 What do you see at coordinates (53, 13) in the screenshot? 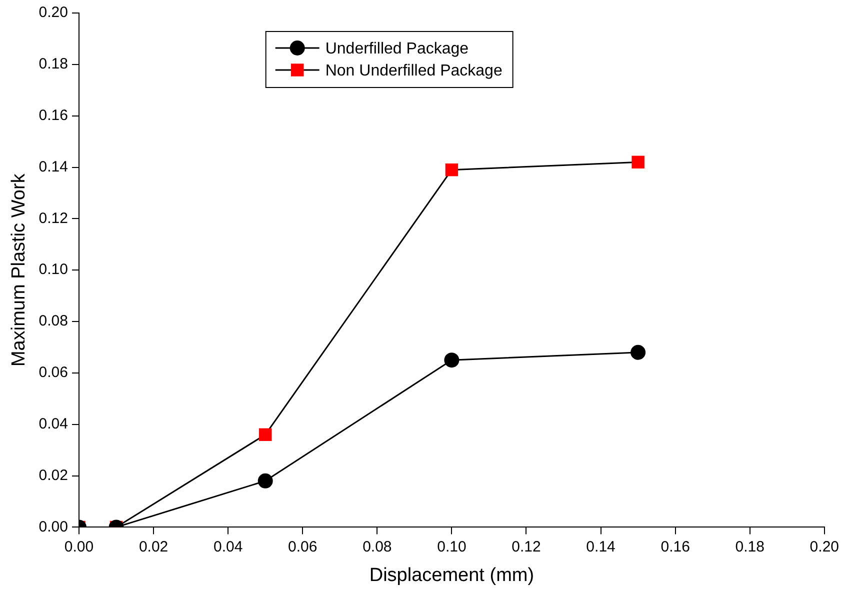
I see `y-tick-label: 0.20` at bounding box center [53, 13].